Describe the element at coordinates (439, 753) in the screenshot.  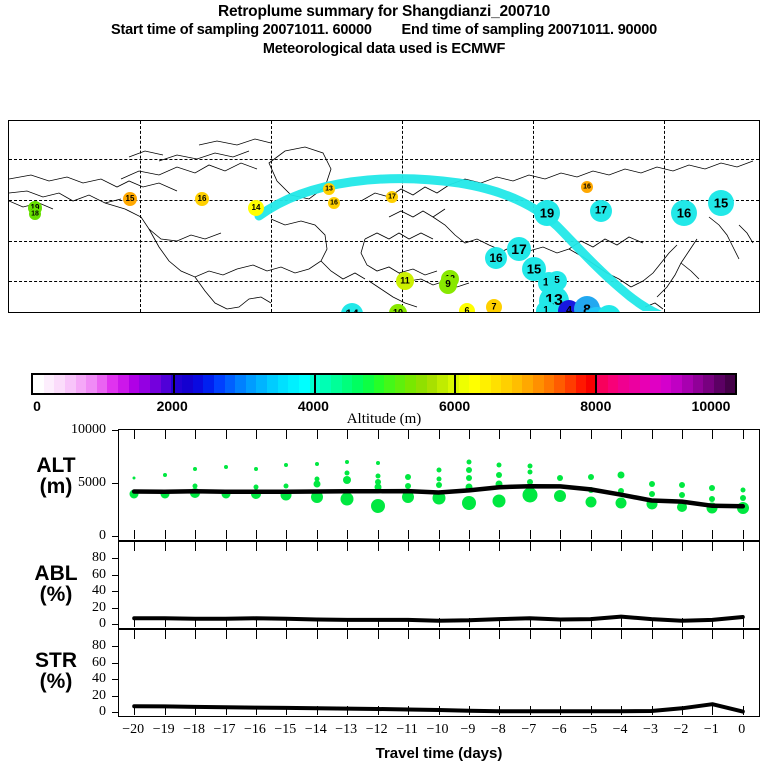
I see `x-axis-title: Travel time (days)` at that location.